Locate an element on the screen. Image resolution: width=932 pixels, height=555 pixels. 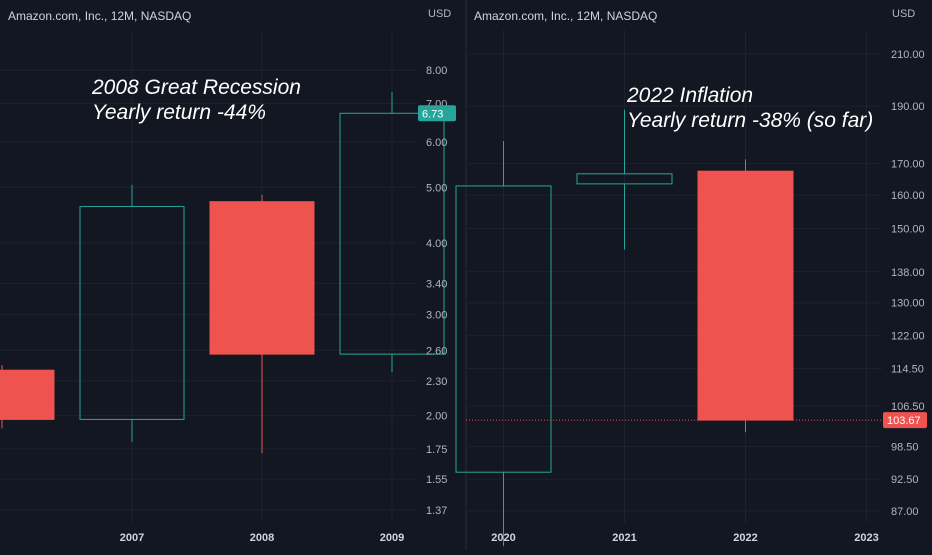
x-axis-ticks: 2020 2021 2022 2023 is located at coordinates (684, 538).